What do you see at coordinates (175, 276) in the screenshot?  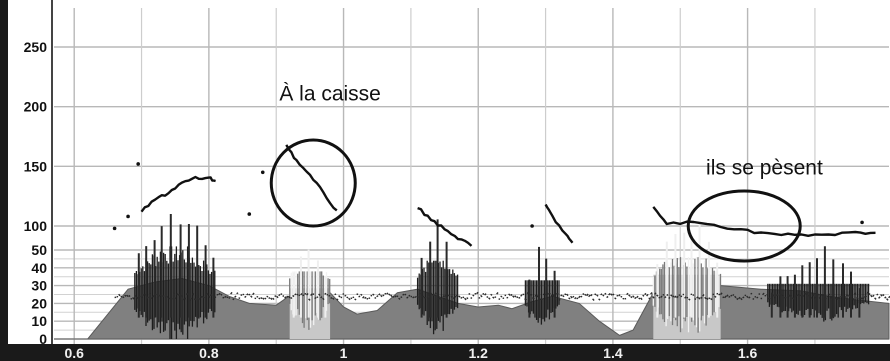 I see `voiced-segment` at bounding box center [175, 276].